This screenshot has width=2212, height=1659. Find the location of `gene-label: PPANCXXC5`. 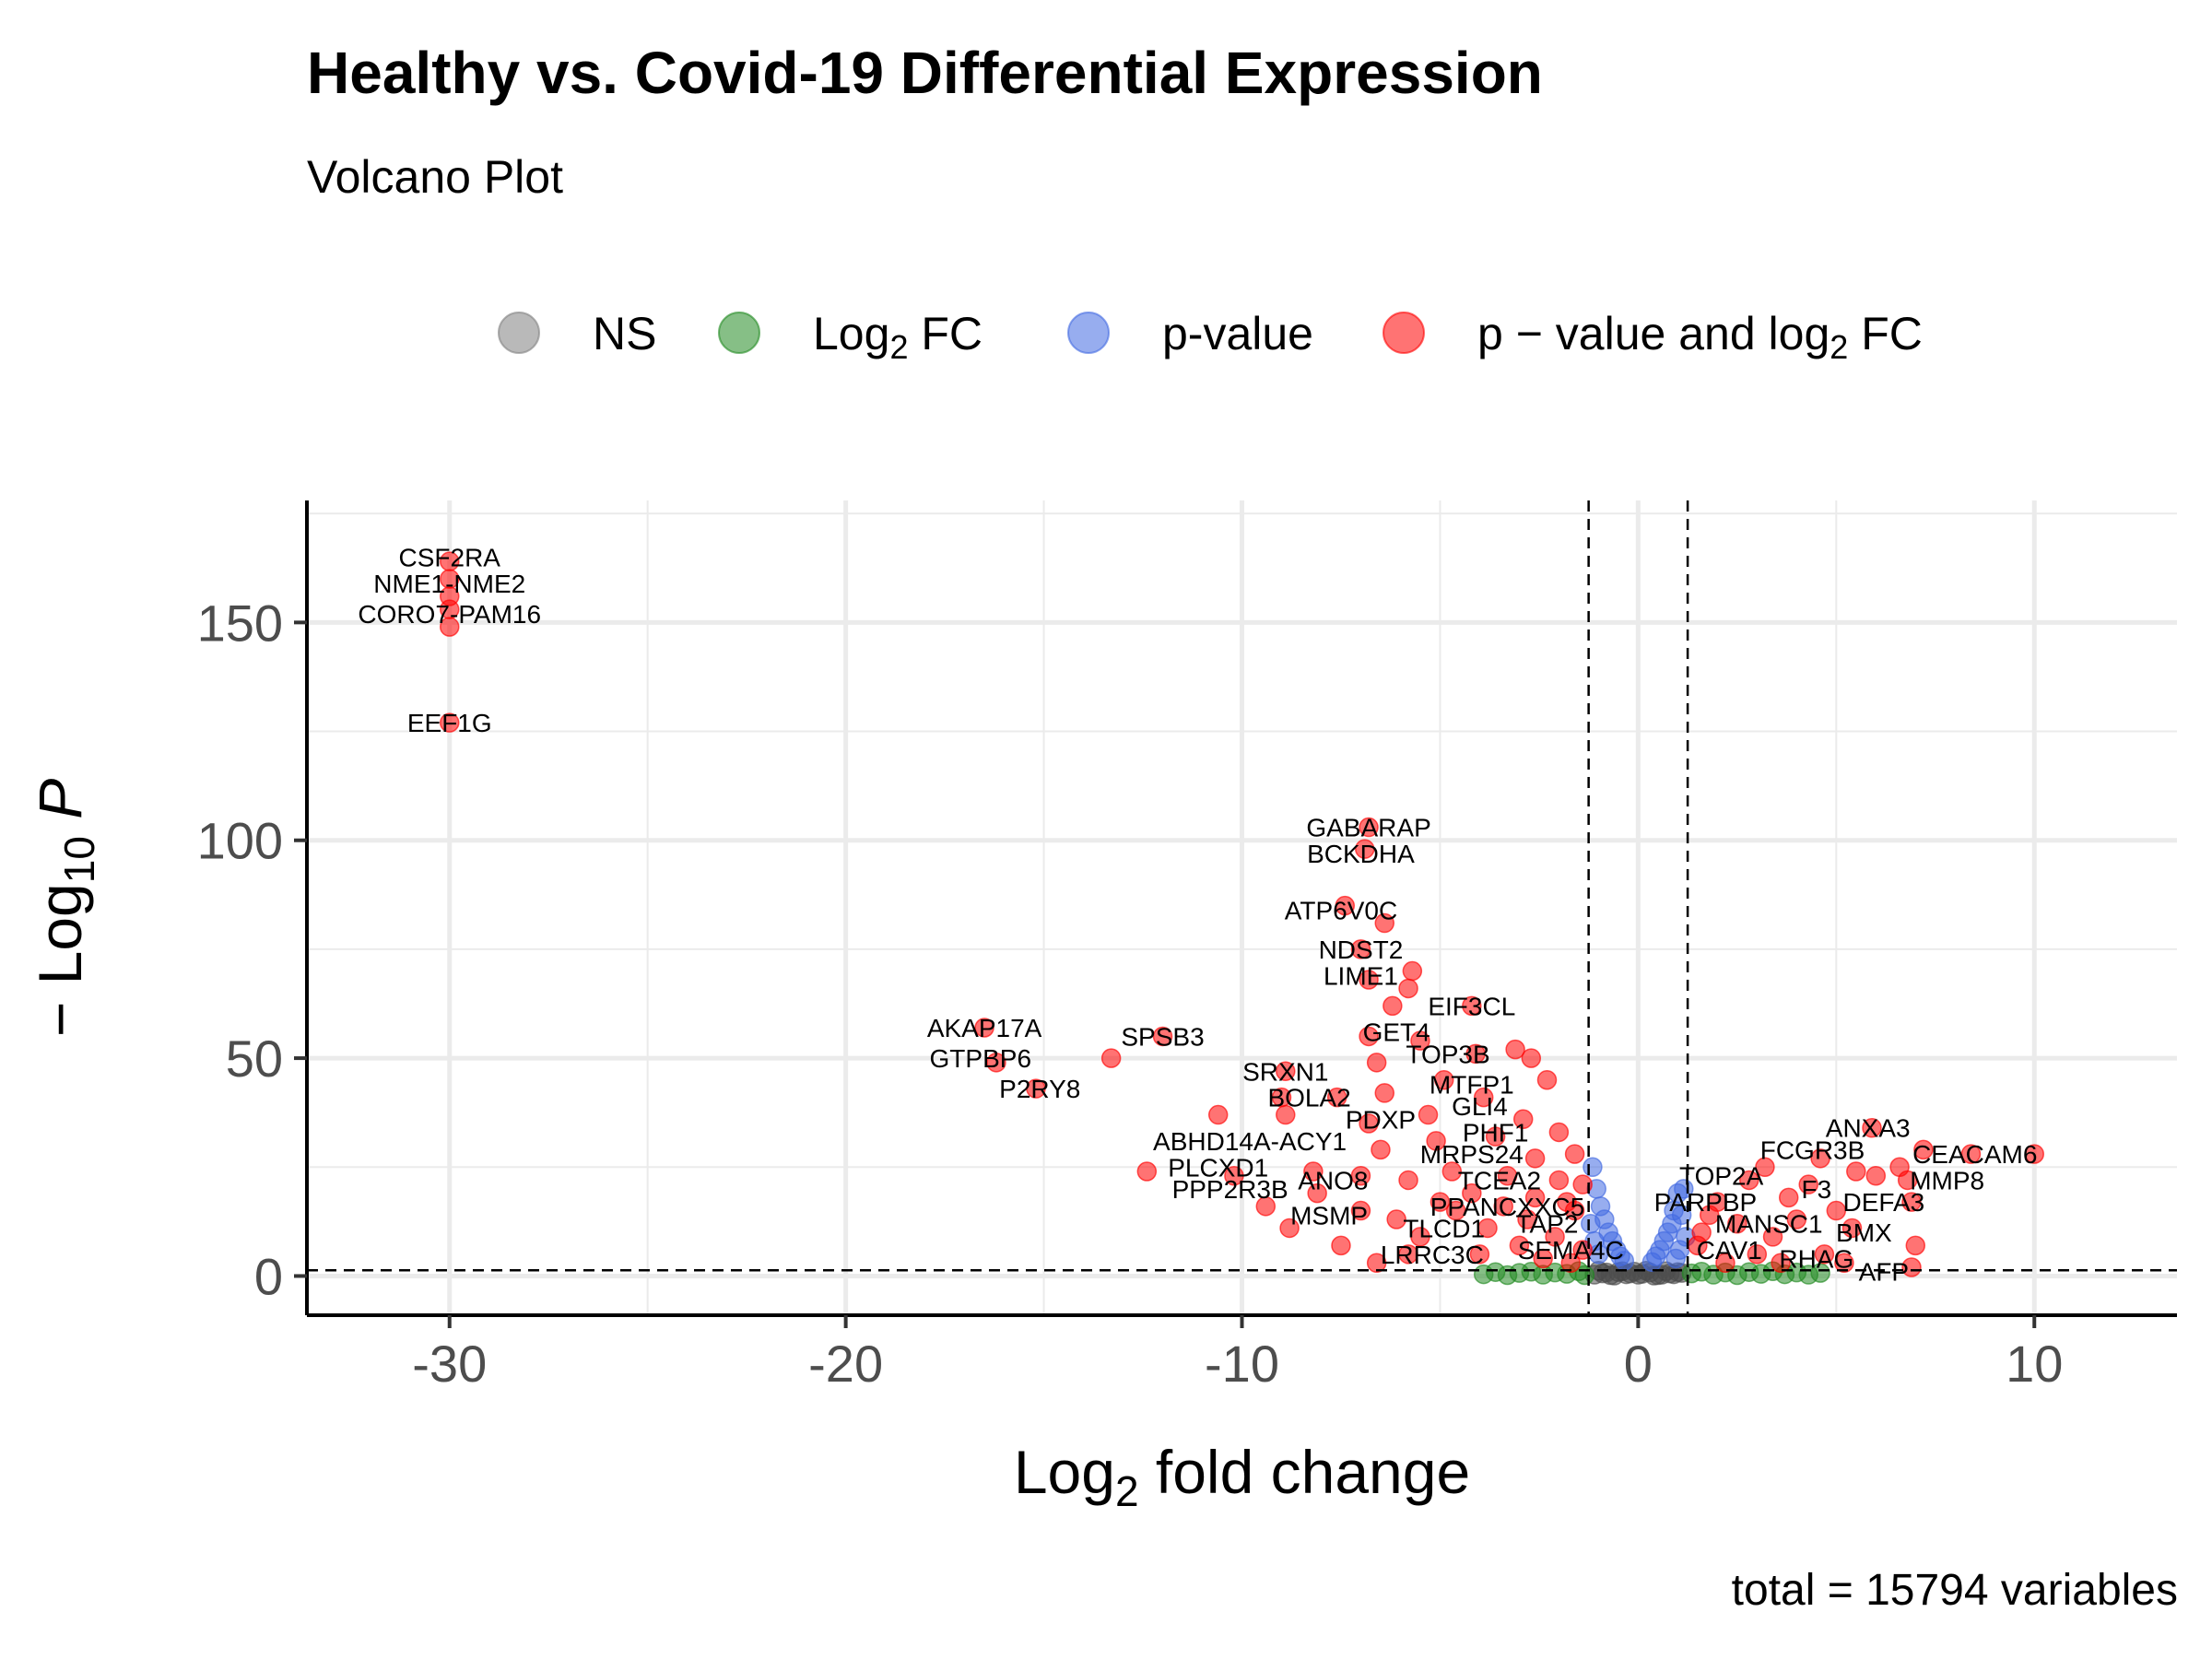

gene-label: PPANCXXC5 is located at coordinates (1507, 1207).